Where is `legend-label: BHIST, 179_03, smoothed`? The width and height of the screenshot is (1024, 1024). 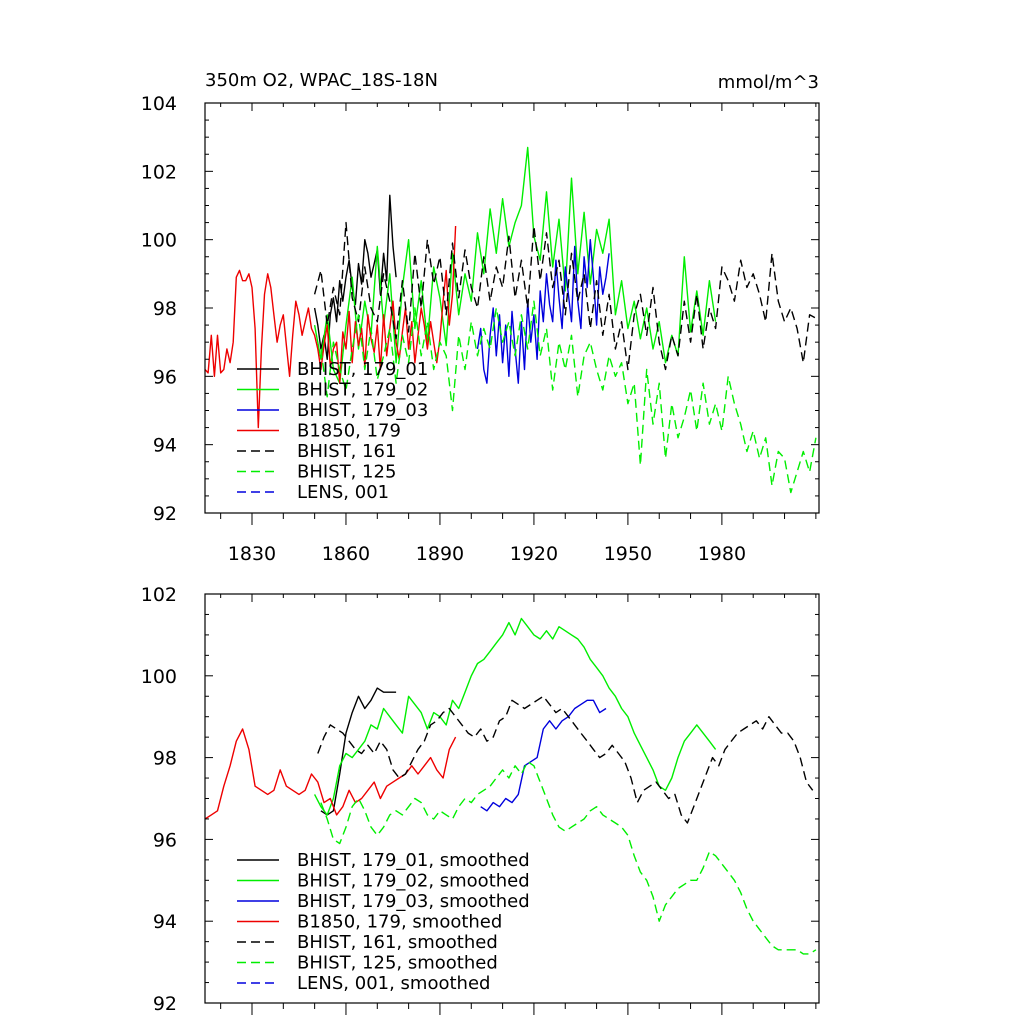
legend-label: BHIST, 179_03, smoothed is located at coordinates (413, 901).